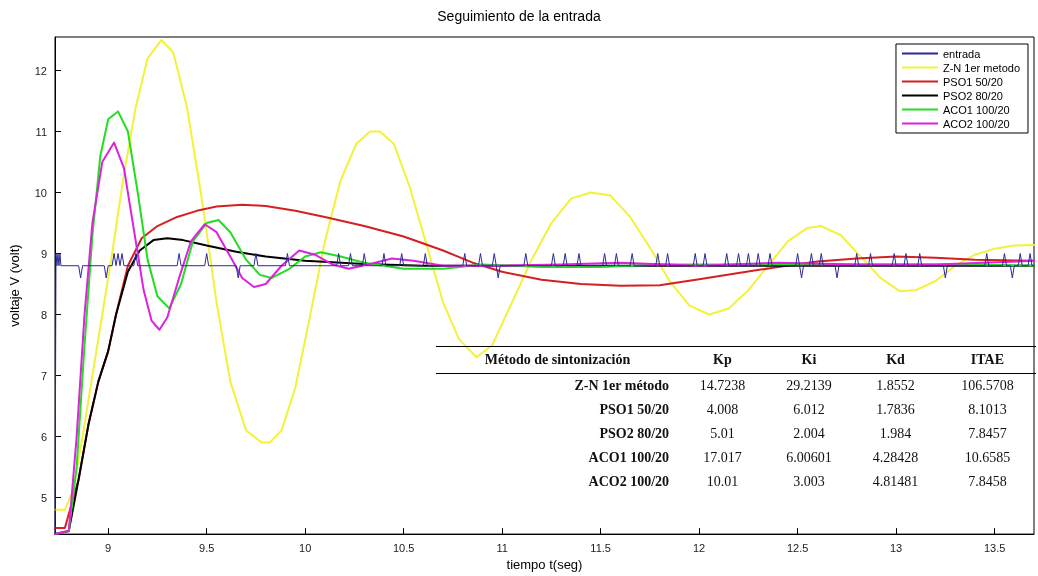 Image resolution: width=1038 pixels, height=576 pixels. I want to click on category-label: Ki, so click(809, 360).